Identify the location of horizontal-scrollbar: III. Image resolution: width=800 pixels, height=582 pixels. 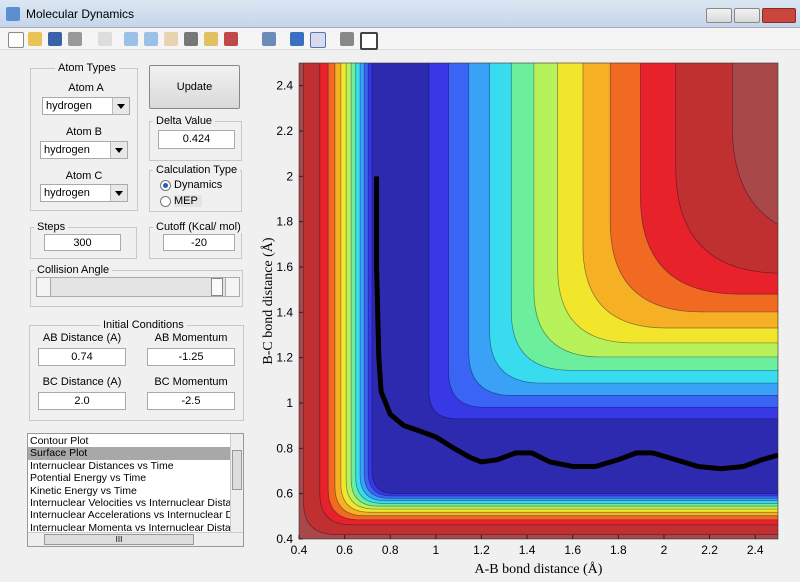
(135, 539).